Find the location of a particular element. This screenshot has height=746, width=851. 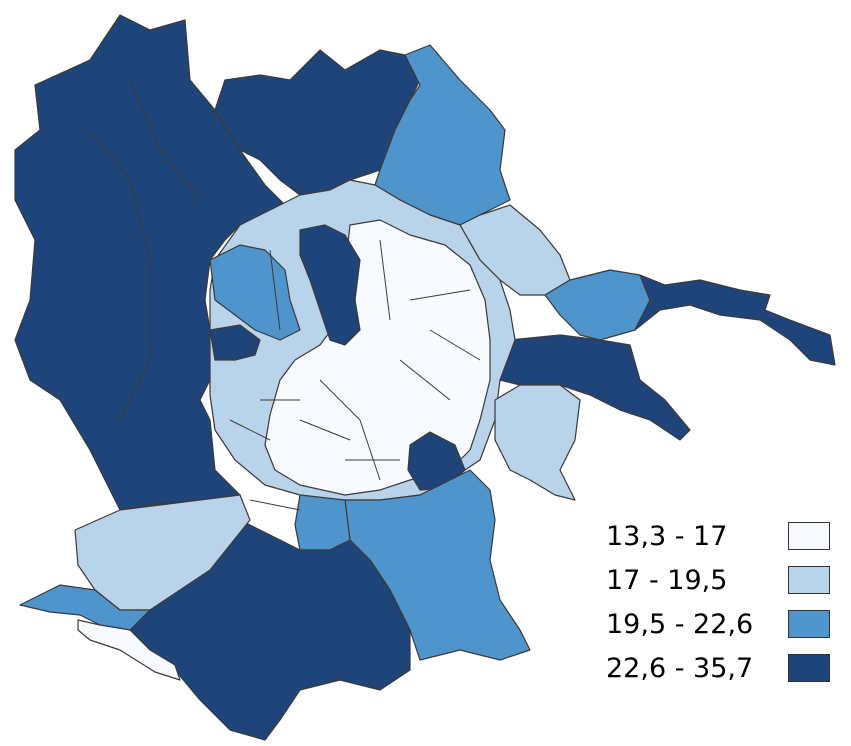

legend-item: 13,3 - 17 is located at coordinates (726, 536).